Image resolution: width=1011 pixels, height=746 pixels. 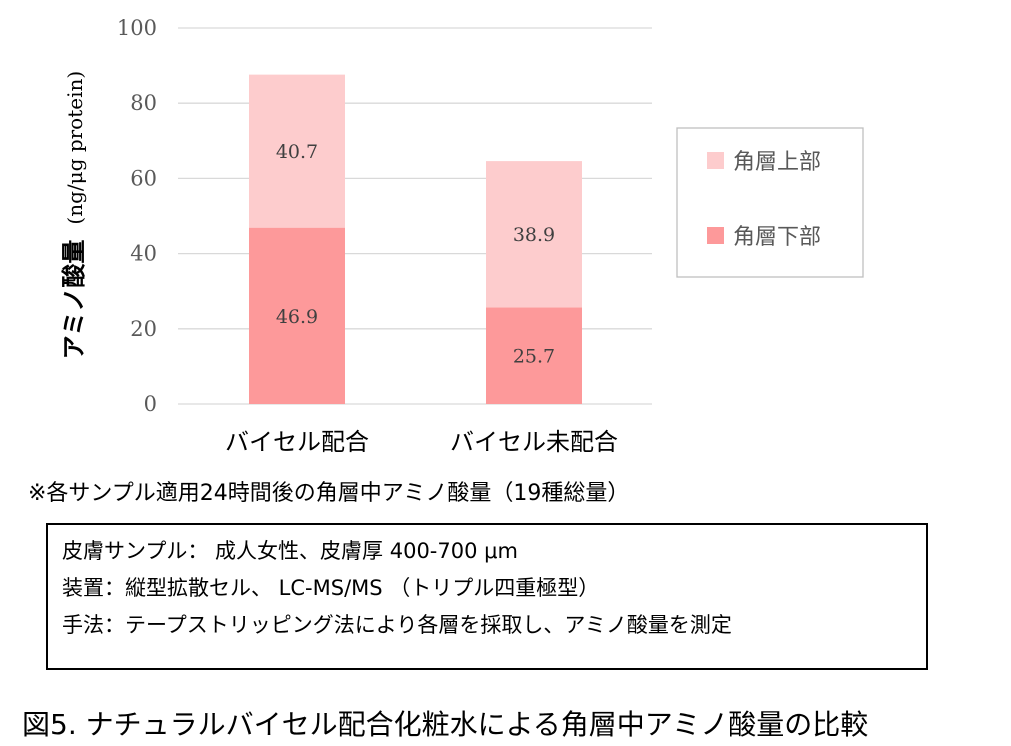 What do you see at coordinates (143, 178) in the screenshot?
I see `y-tick-label-60: 60` at bounding box center [143, 178].